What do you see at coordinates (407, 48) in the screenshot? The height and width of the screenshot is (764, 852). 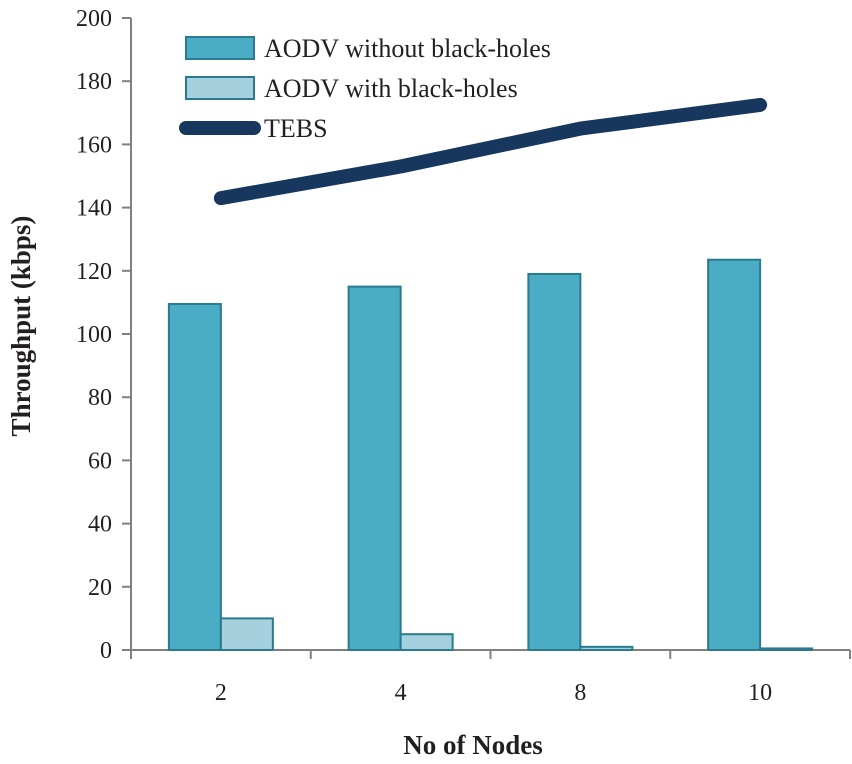 I see `legend-label-aodv-without-black-holes: AODV without black-holes` at bounding box center [407, 48].